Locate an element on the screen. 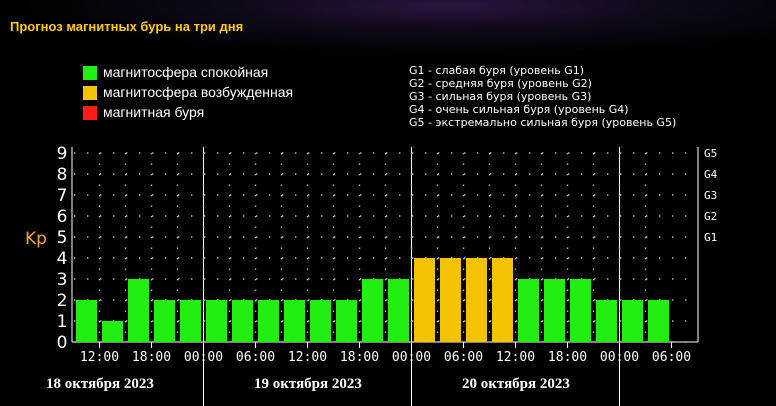  y-tick-label: 8 is located at coordinates (62, 175).